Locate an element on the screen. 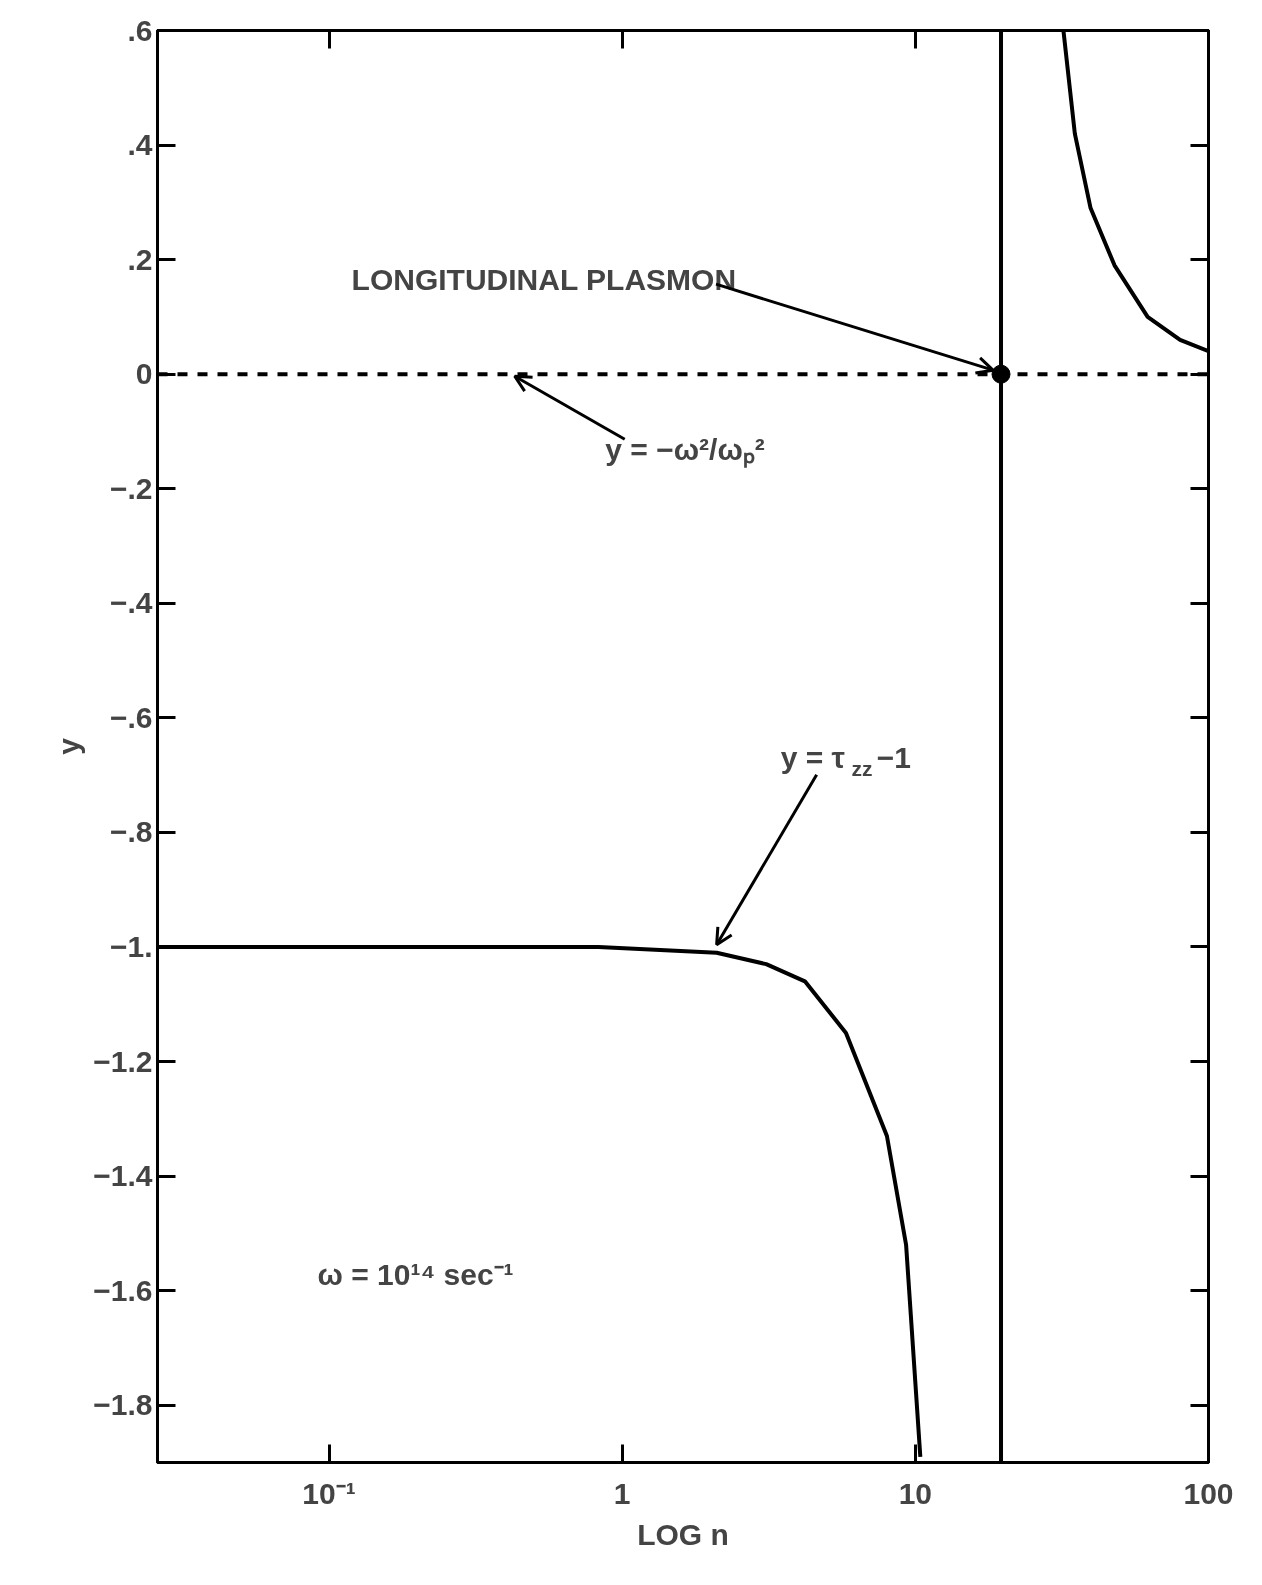 This screenshot has width=1262, height=1585. x-tick-label: 1 is located at coordinates (622, 1493).